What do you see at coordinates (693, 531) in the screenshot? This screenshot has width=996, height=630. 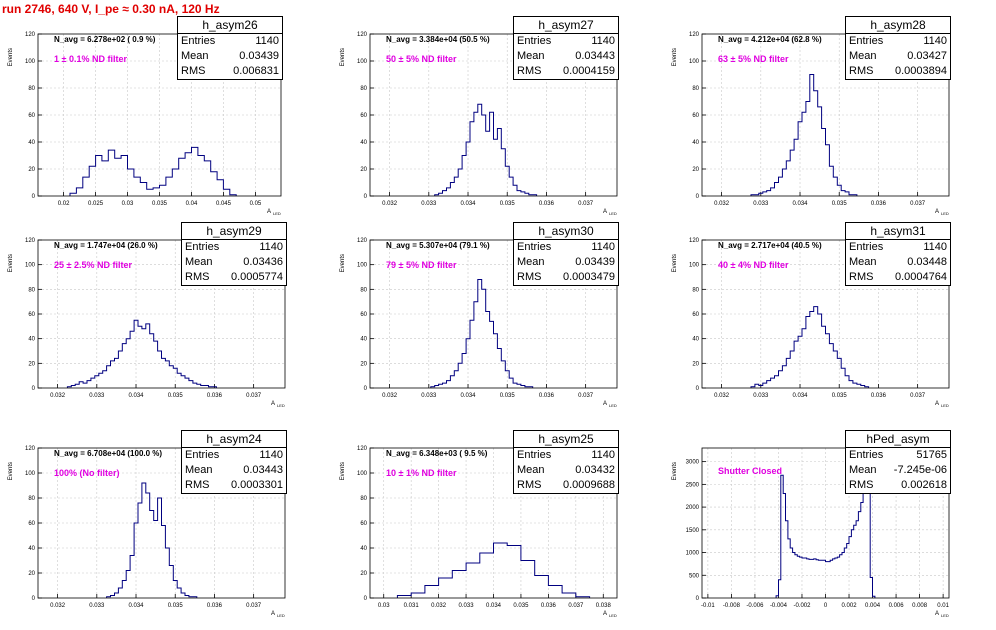 I see `y-tick-label: 1500` at bounding box center [693, 531].